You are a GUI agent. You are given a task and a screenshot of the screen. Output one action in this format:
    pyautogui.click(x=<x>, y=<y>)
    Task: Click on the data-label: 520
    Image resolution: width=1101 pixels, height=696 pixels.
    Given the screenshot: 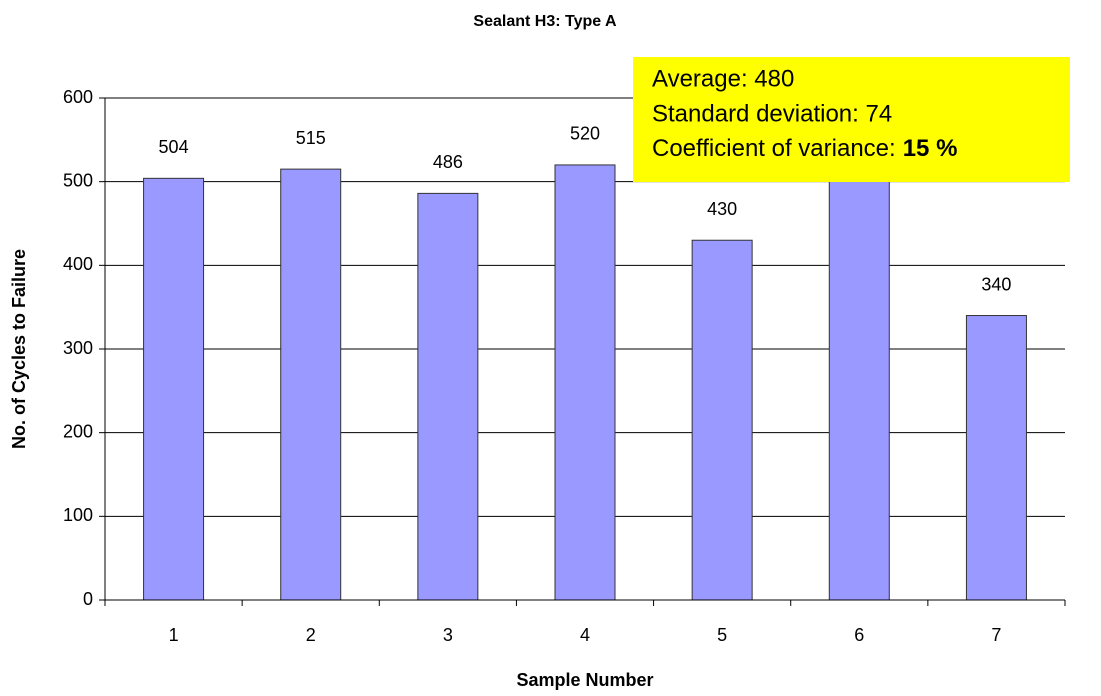 What is the action you would take?
    pyautogui.click(x=585, y=134)
    